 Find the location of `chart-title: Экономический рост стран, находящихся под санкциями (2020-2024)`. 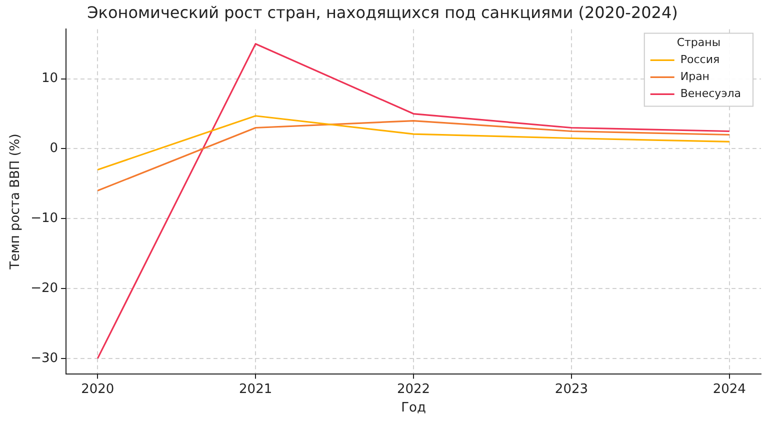

chart-title: Экономический рост стран, находящихся под санкциями (2020-2024) is located at coordinates (382, 12).